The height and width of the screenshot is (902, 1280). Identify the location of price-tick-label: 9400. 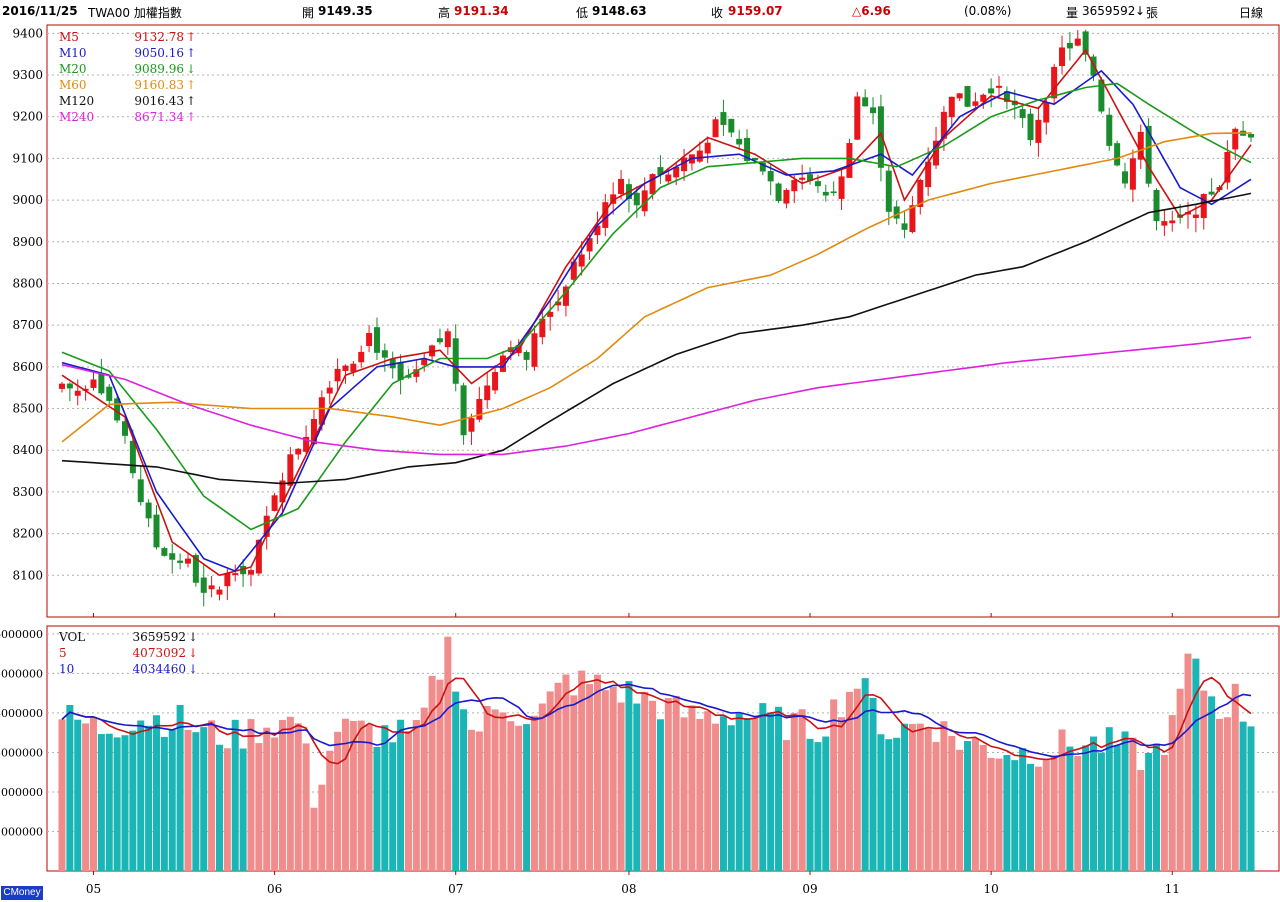
(27, 33).